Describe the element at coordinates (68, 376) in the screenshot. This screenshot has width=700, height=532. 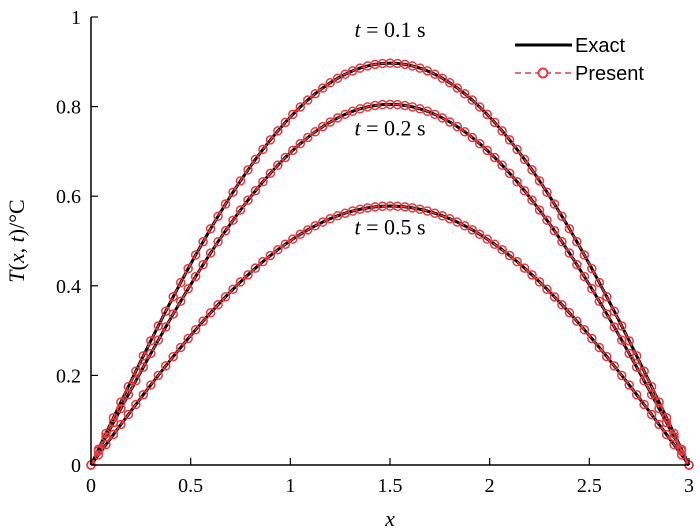
I see `y-tick-label: 0.2` at that location.